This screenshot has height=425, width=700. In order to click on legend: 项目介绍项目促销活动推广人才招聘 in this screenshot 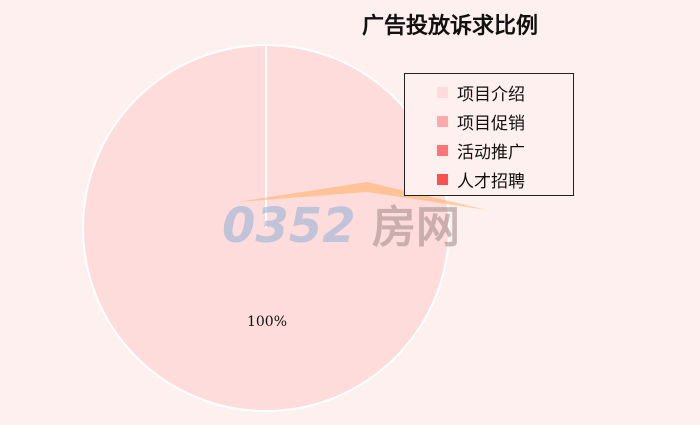, I will do `click(489, 134)`.